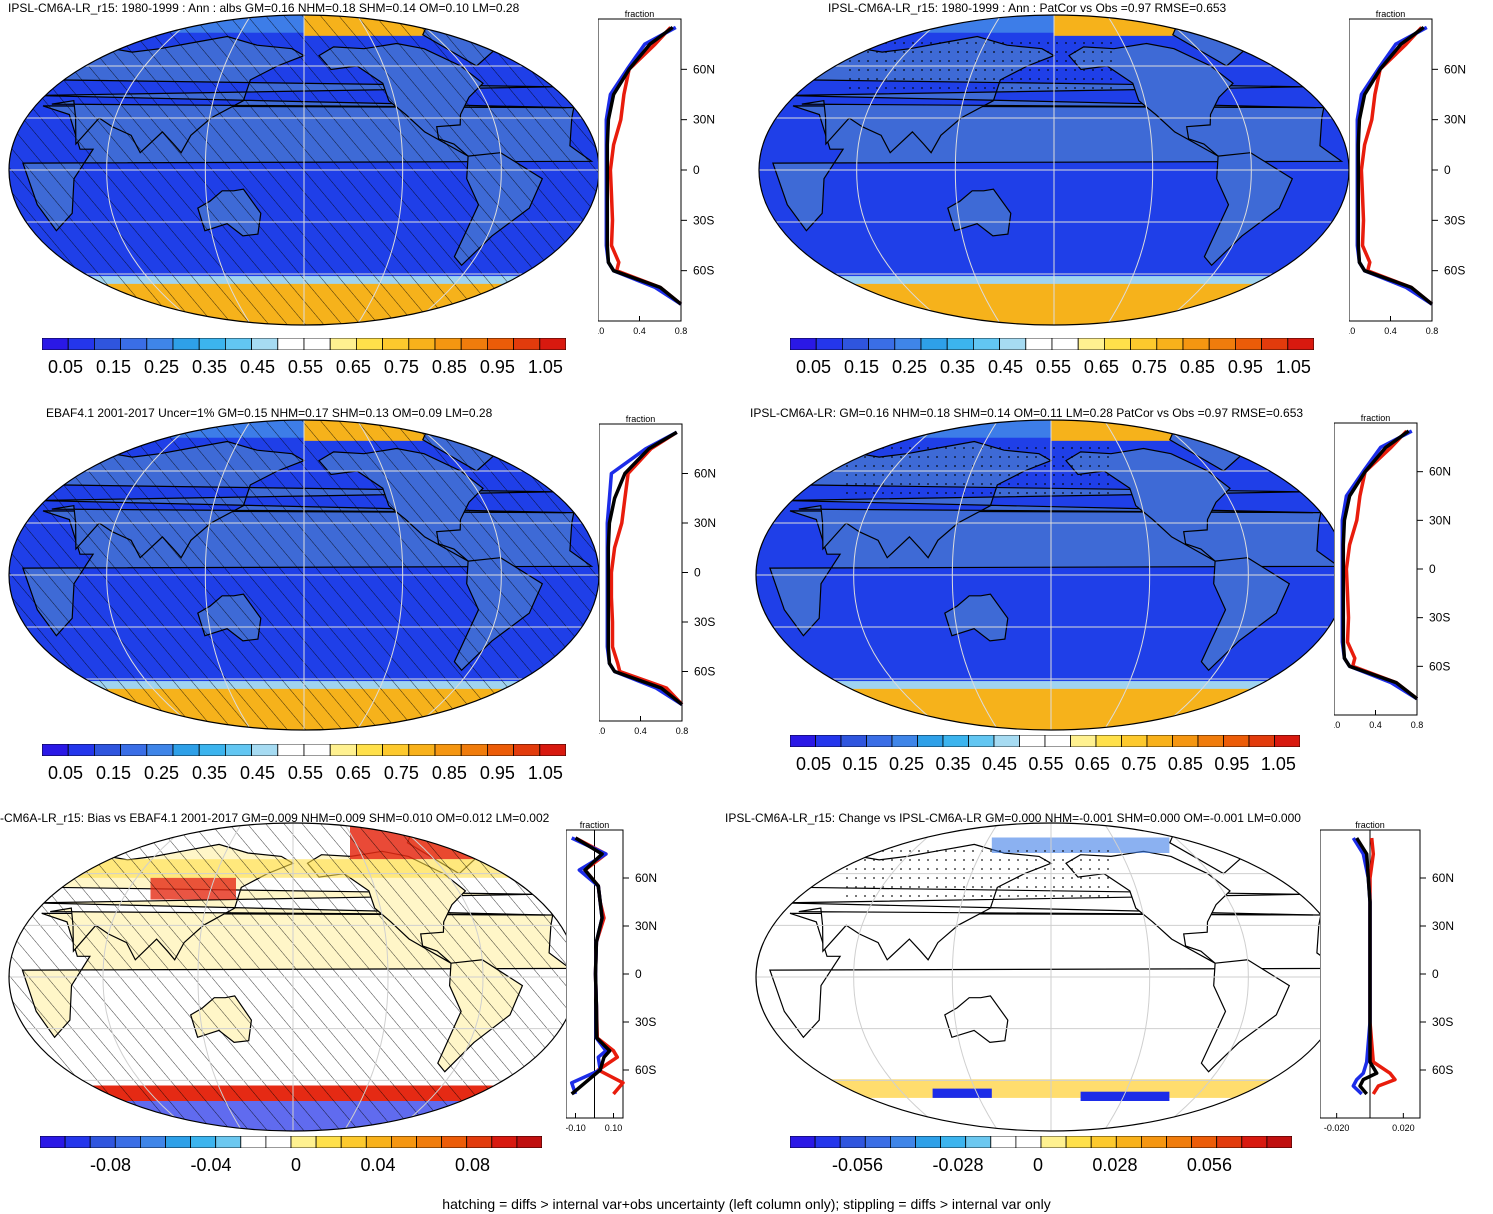  Describe the element at coordinates (1293, 367) in the screenshot. I see `colorbar-tick-label: 1.05` at that location.